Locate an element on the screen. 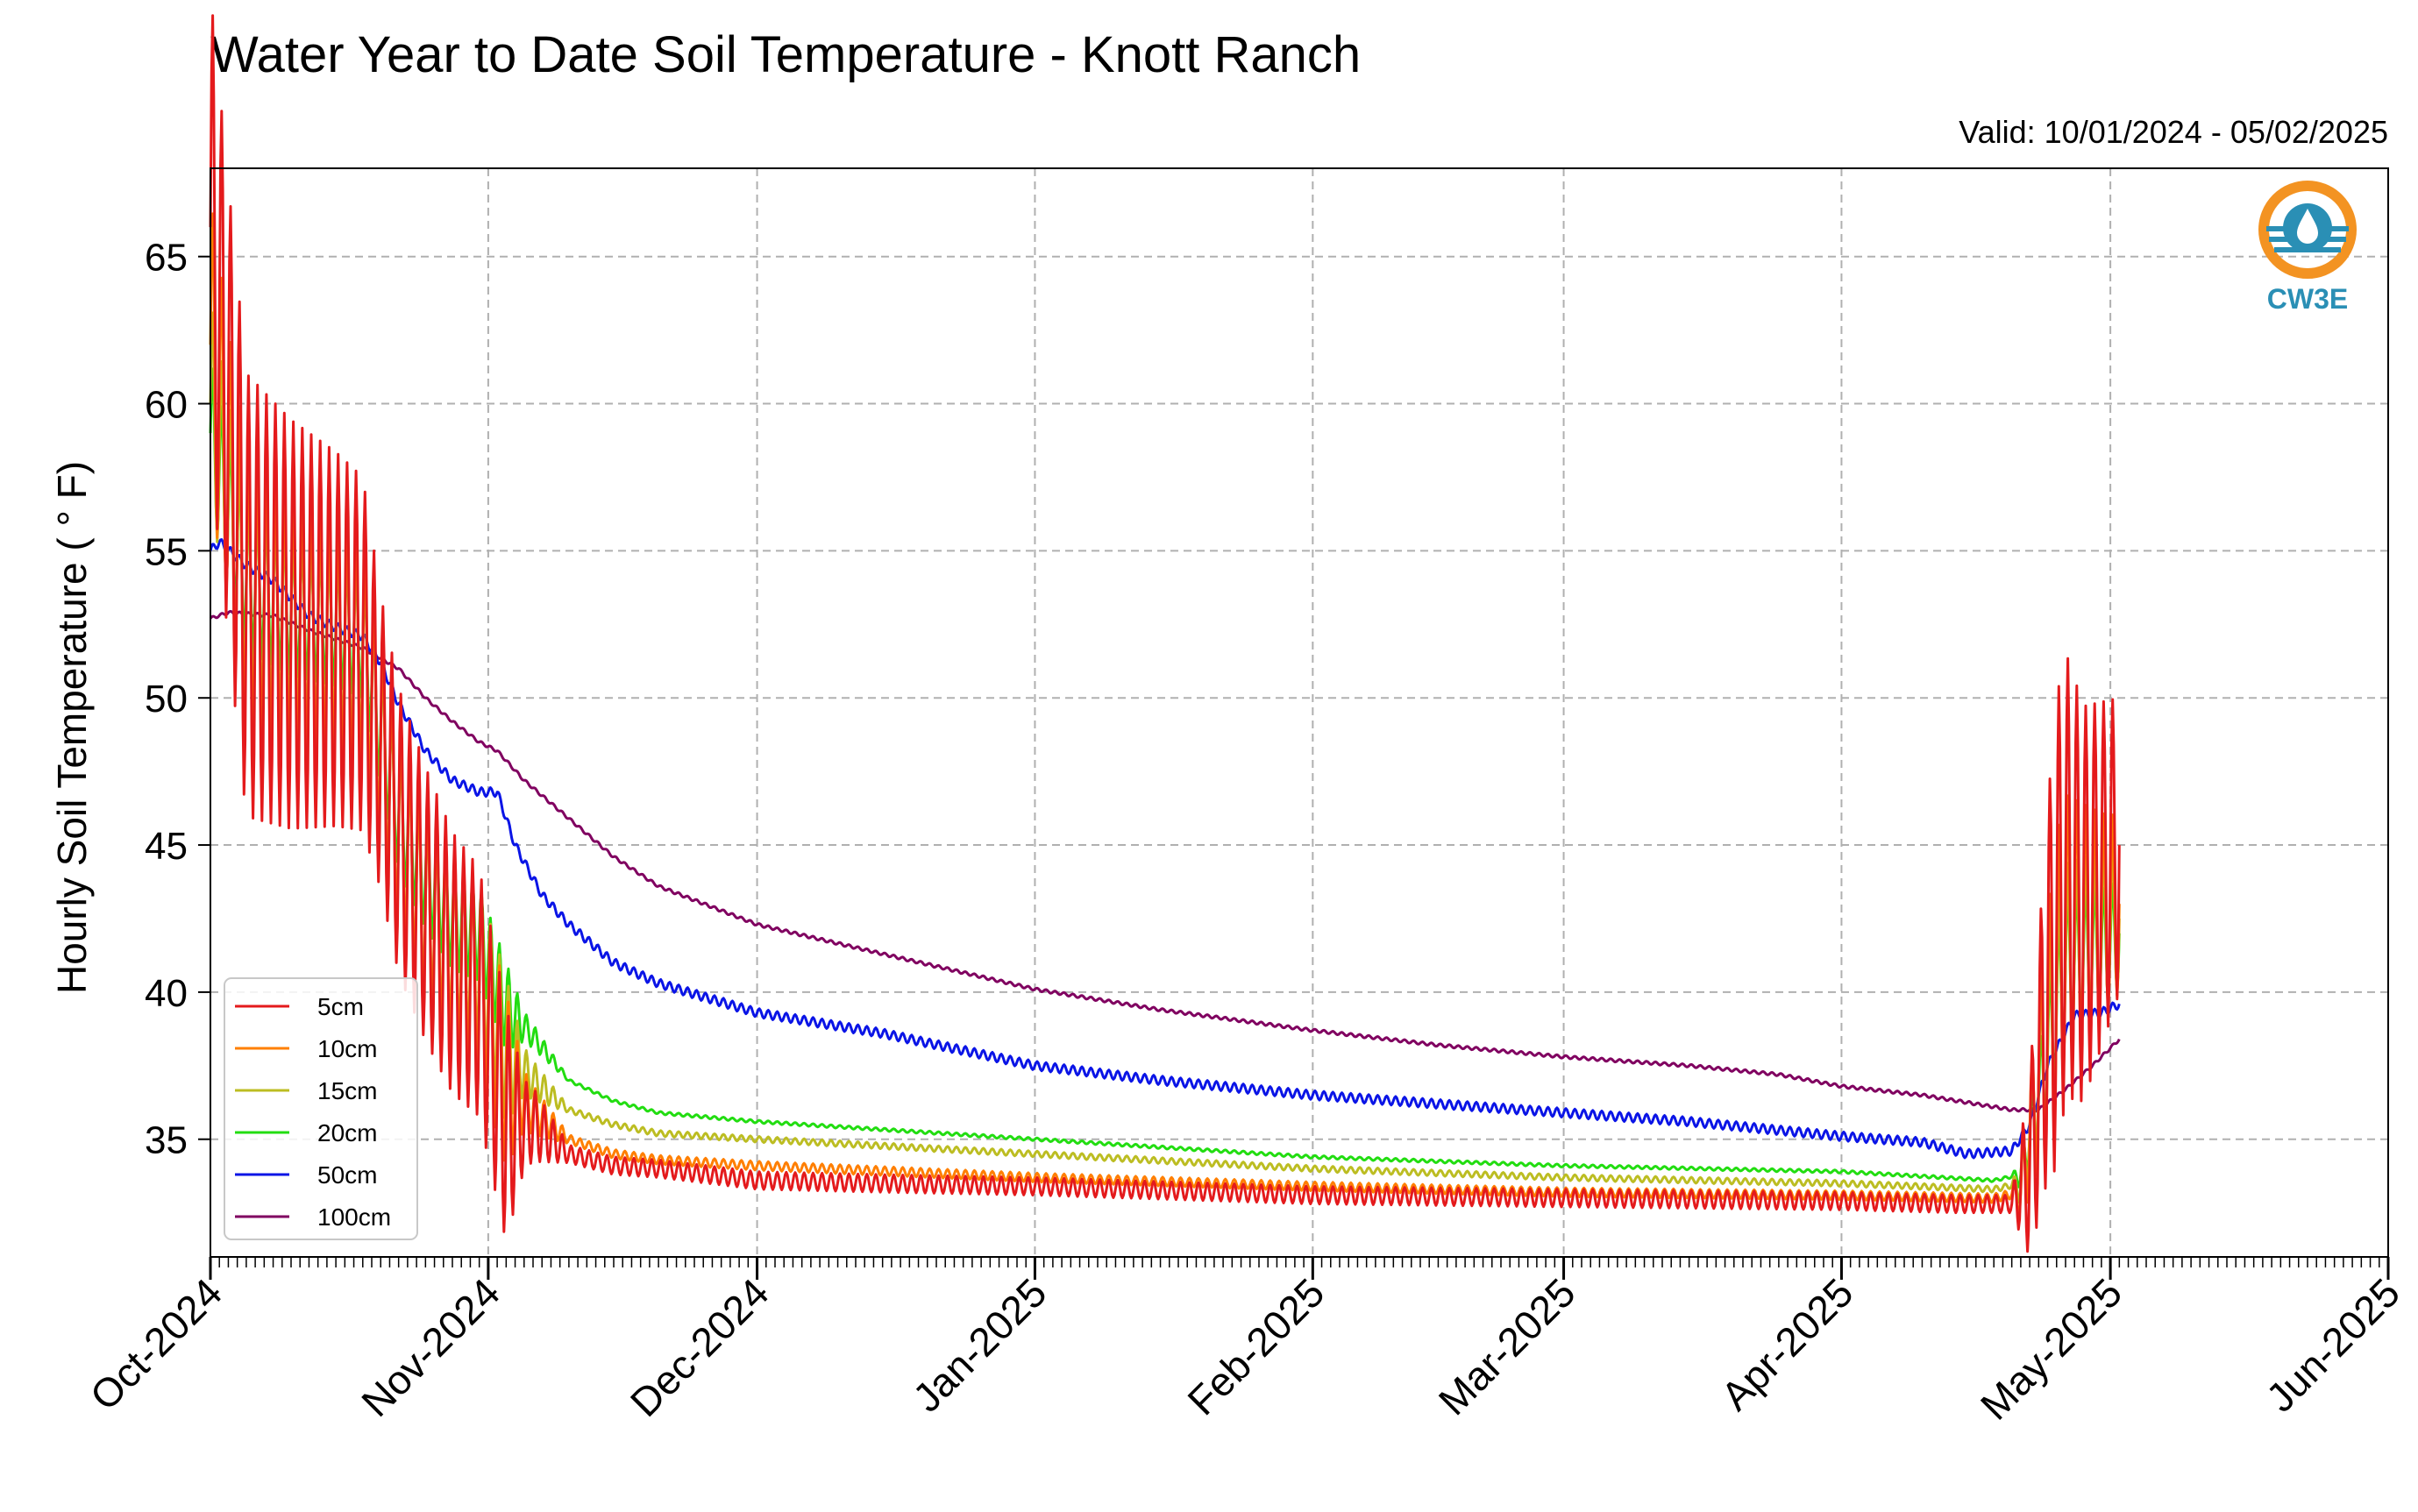 This screenshot has height=1512, width=2418. x-tick-label: Oct-2024 is located at coordinates (156, 1344).